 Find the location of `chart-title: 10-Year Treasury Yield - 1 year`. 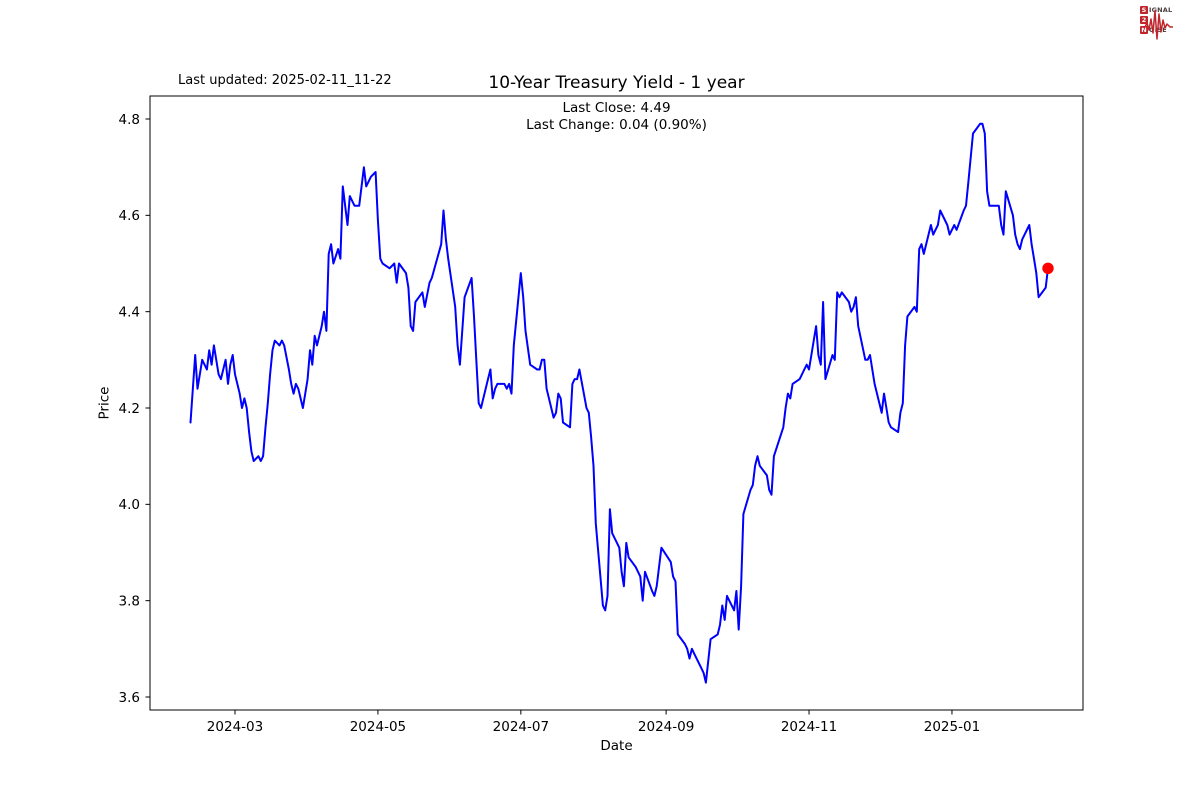

chart-title: 10-Year Treasury Yield - 1 year is located at coordinates (616, 83).